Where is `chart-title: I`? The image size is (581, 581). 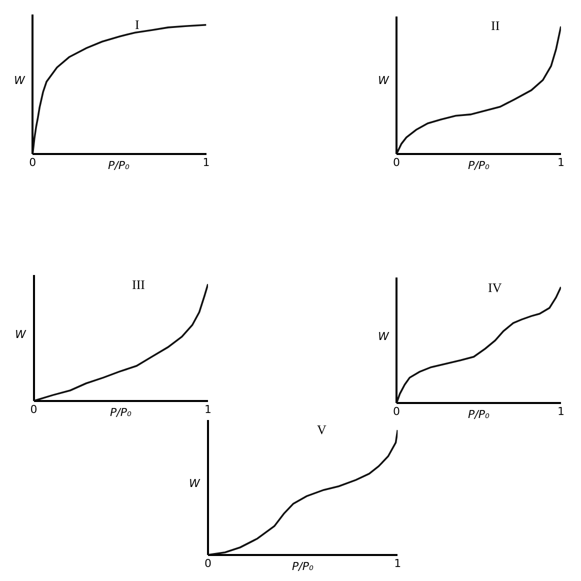
chart-title: I is located at coordinates (137, 24).